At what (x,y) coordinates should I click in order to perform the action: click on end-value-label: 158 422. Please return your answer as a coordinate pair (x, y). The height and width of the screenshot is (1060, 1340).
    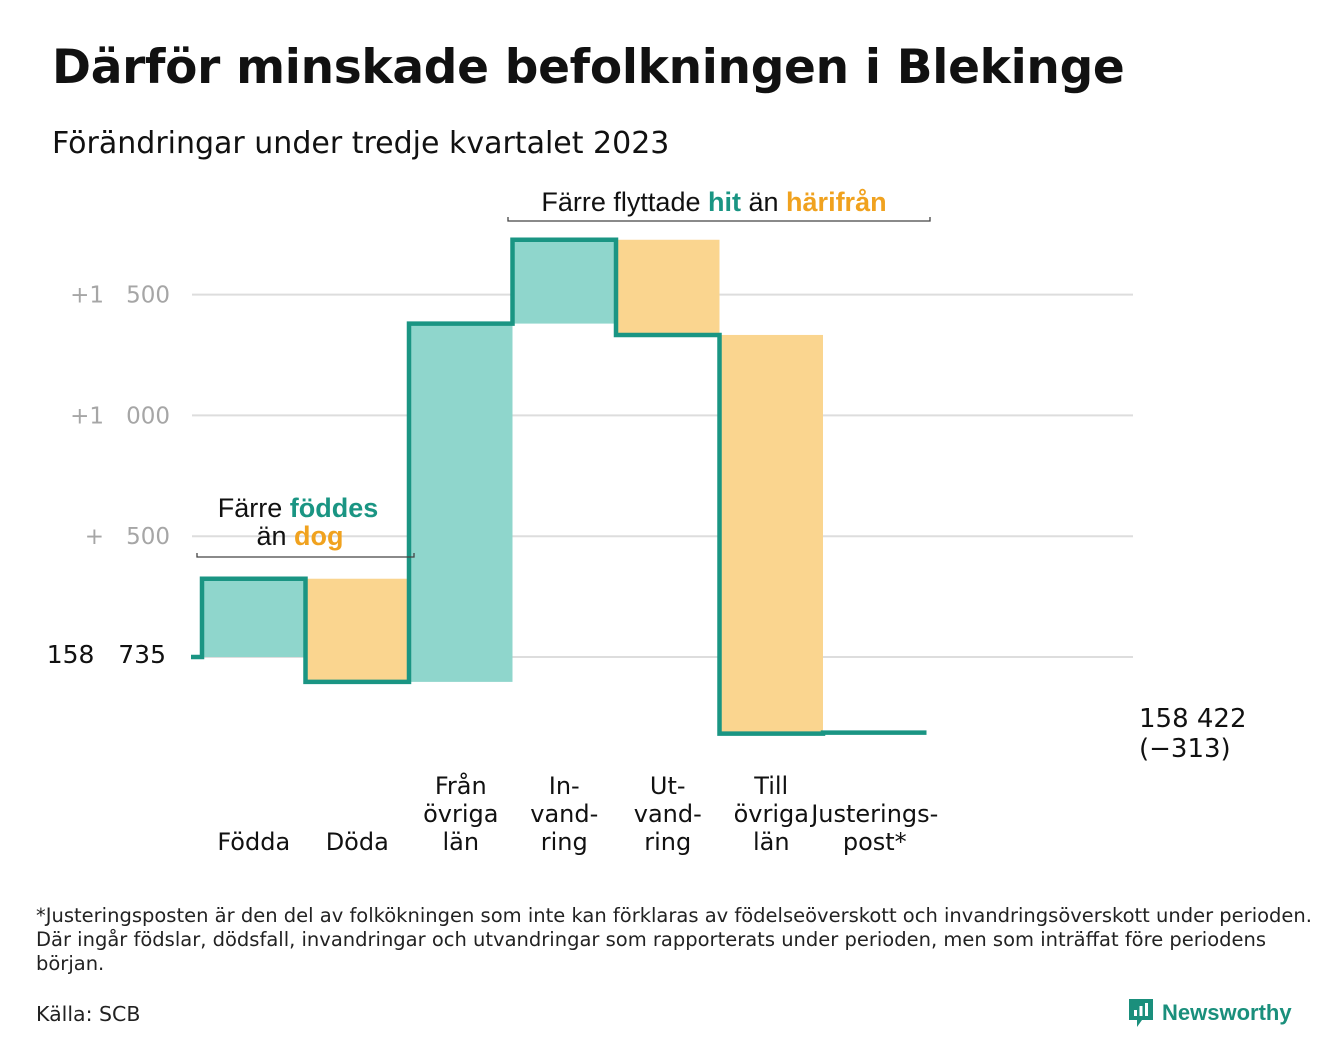
    Looking at the image, I should click on (1193, 719).